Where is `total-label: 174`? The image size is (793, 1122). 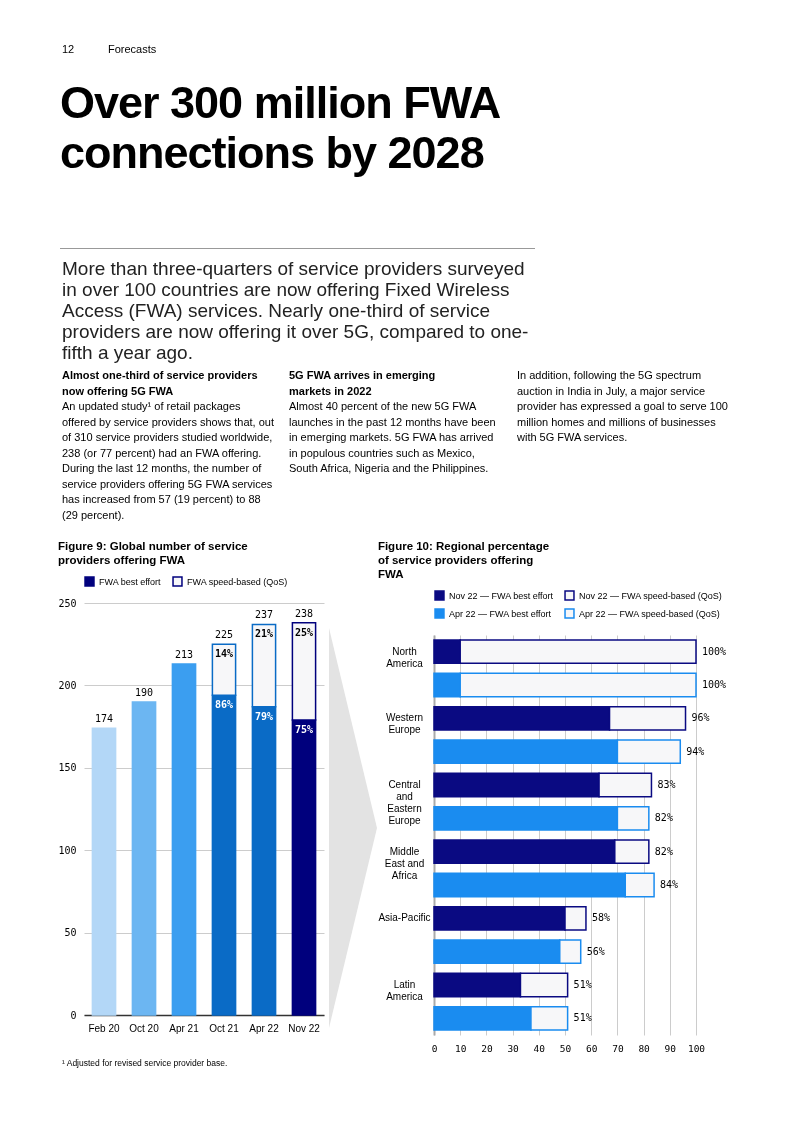 total-label: 174 is located at coordinates (104, 719).